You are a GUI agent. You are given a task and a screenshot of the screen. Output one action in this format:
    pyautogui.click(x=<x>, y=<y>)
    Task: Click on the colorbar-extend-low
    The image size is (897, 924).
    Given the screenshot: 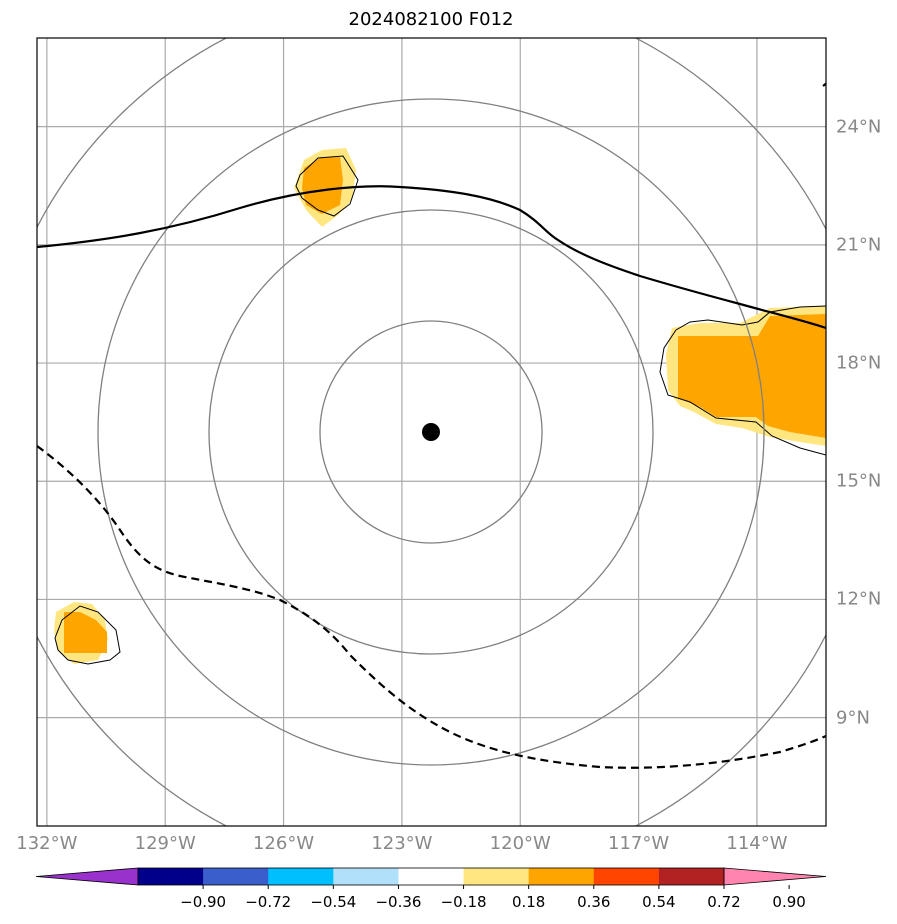 What is the action you would take?
    pyautogui.click(x=87, y=876)
    